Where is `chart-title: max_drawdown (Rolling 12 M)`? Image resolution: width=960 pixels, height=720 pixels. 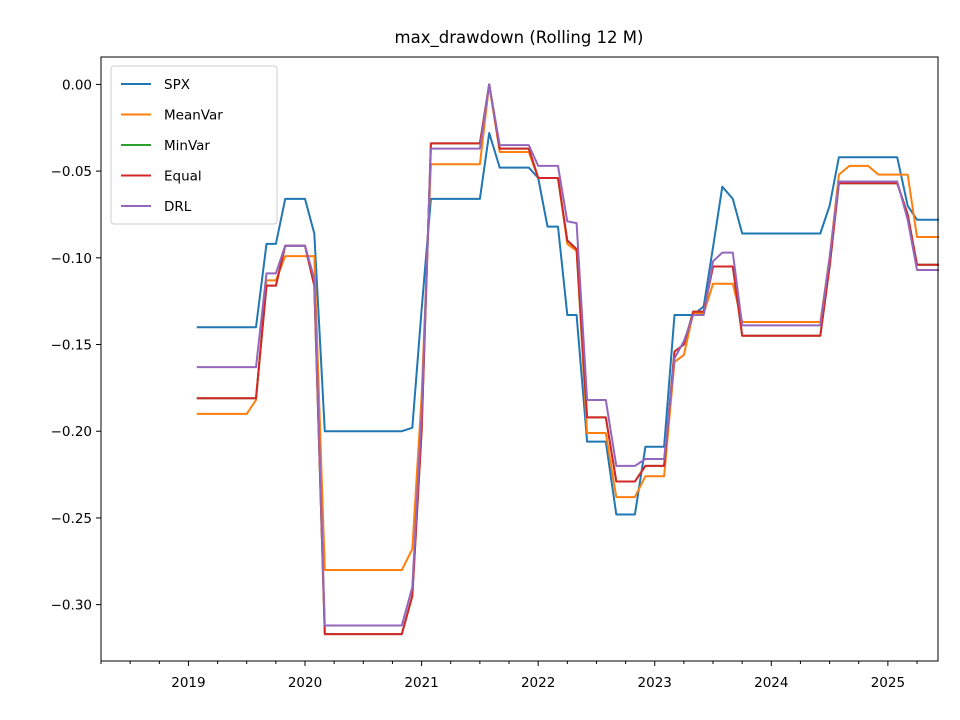 chart-title: max_drawdown (Rolling 12 M) is located at coordinates (519, 38).